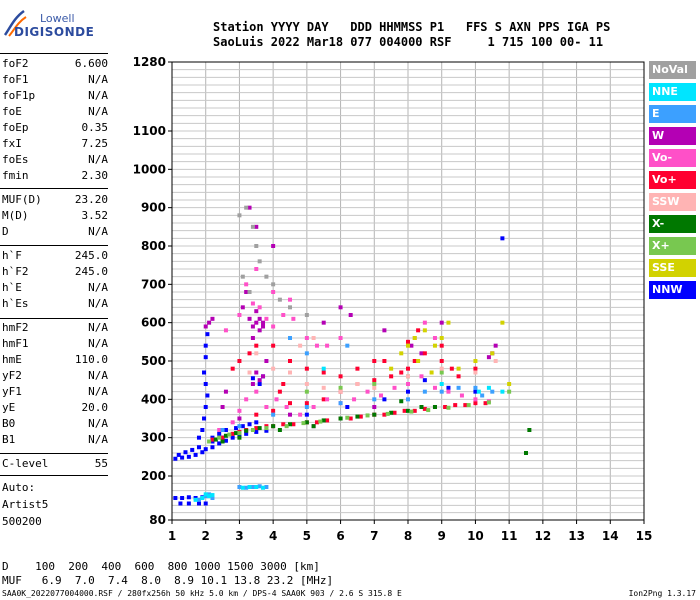 This screenshot has width=700, height=600. What do you see at coordinates (95, 215) in the screenshot?
I see `param-value: 3.52` at bounding box center [95, 215].